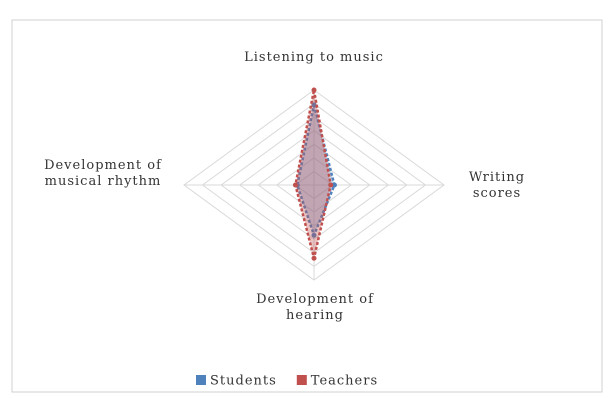 The width and height of the screenshot is (614, 398). What do you see at coordinates (497, 185) in the screenshot?
I see `axis-label: Writing scores` at bounding box center [497, 185].